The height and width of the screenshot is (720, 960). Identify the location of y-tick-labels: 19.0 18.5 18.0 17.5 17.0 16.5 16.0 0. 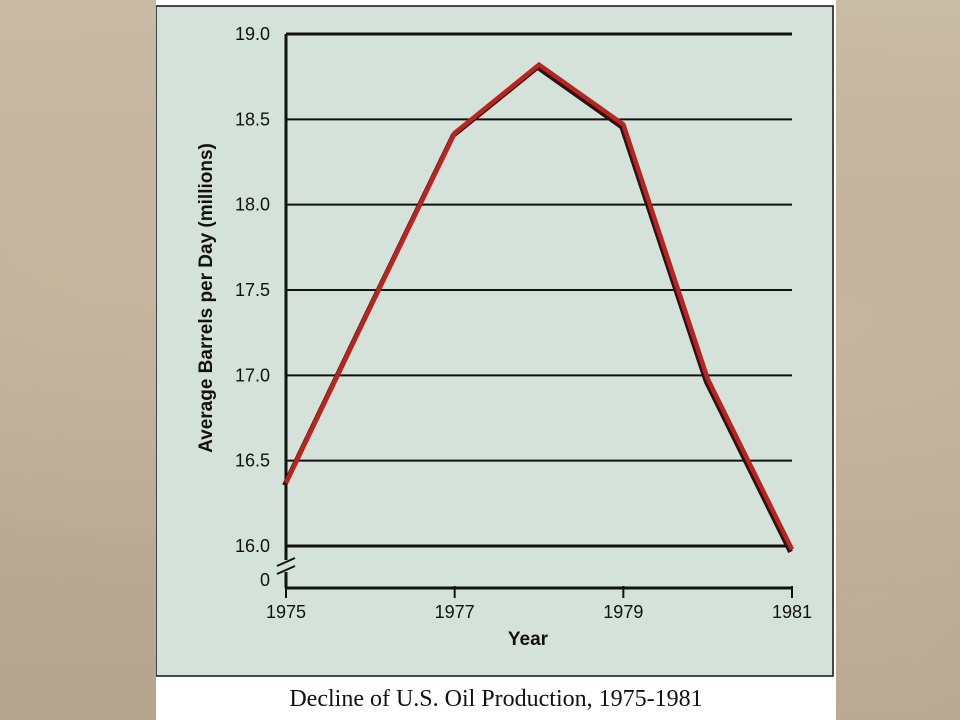
(252, 307).